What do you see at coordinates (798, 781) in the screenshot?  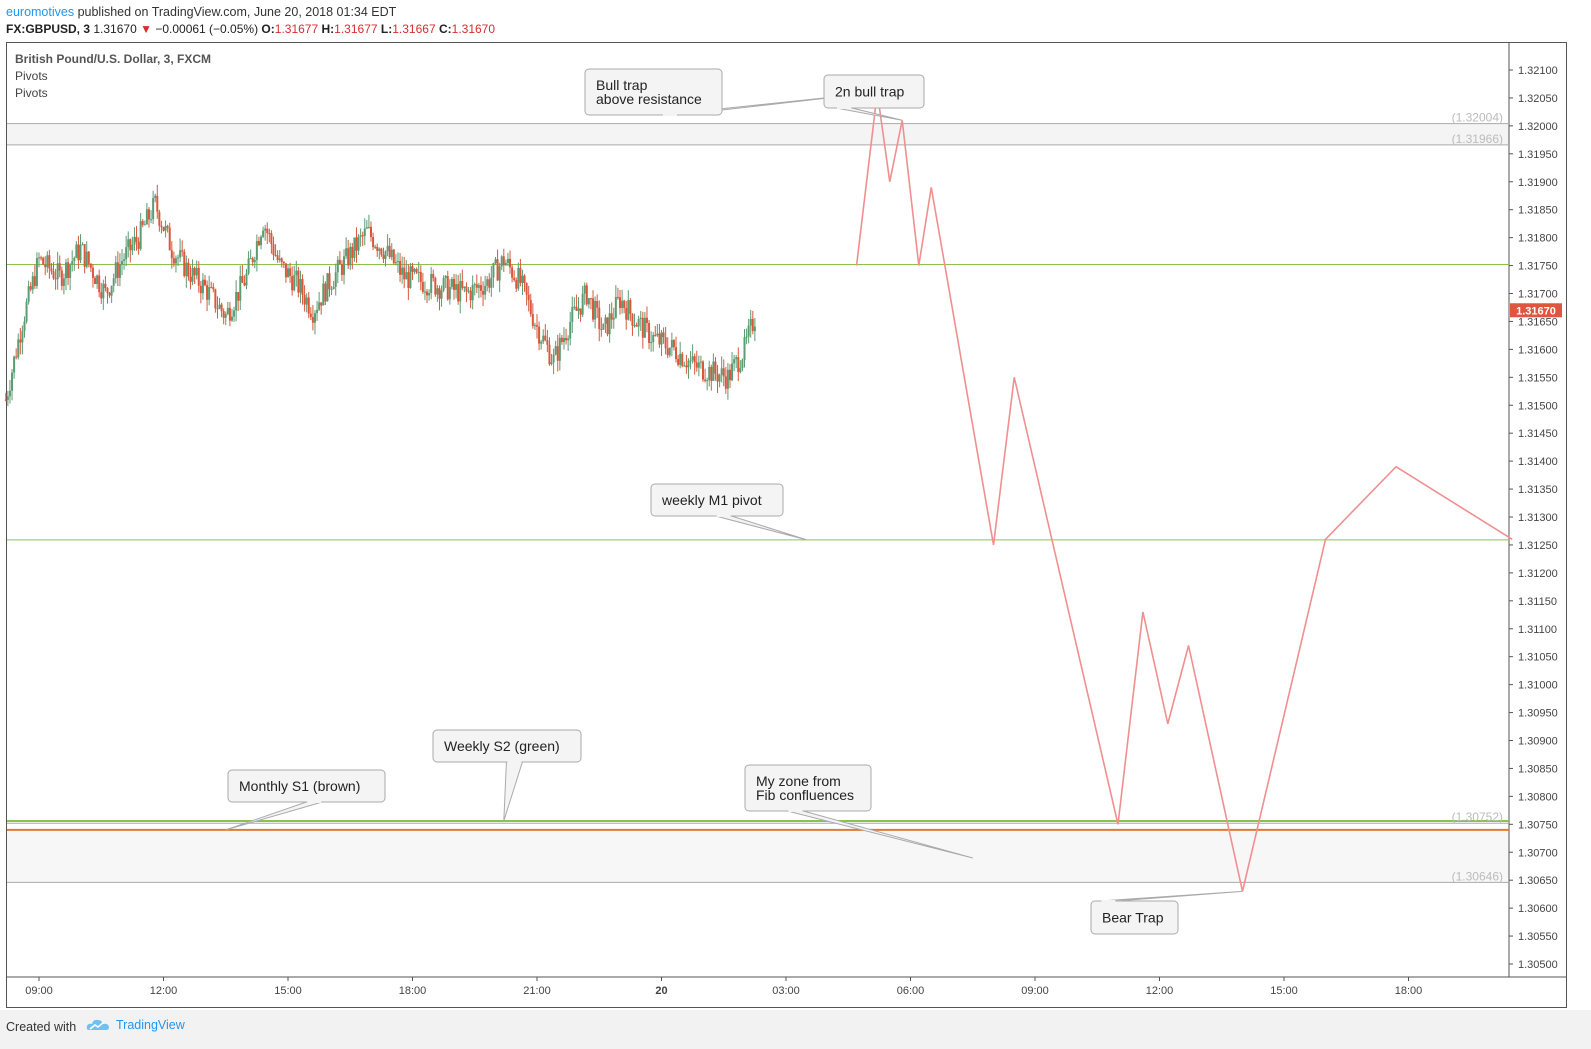 I see `callout-text: My zone from` at bounding box center [798, 781].